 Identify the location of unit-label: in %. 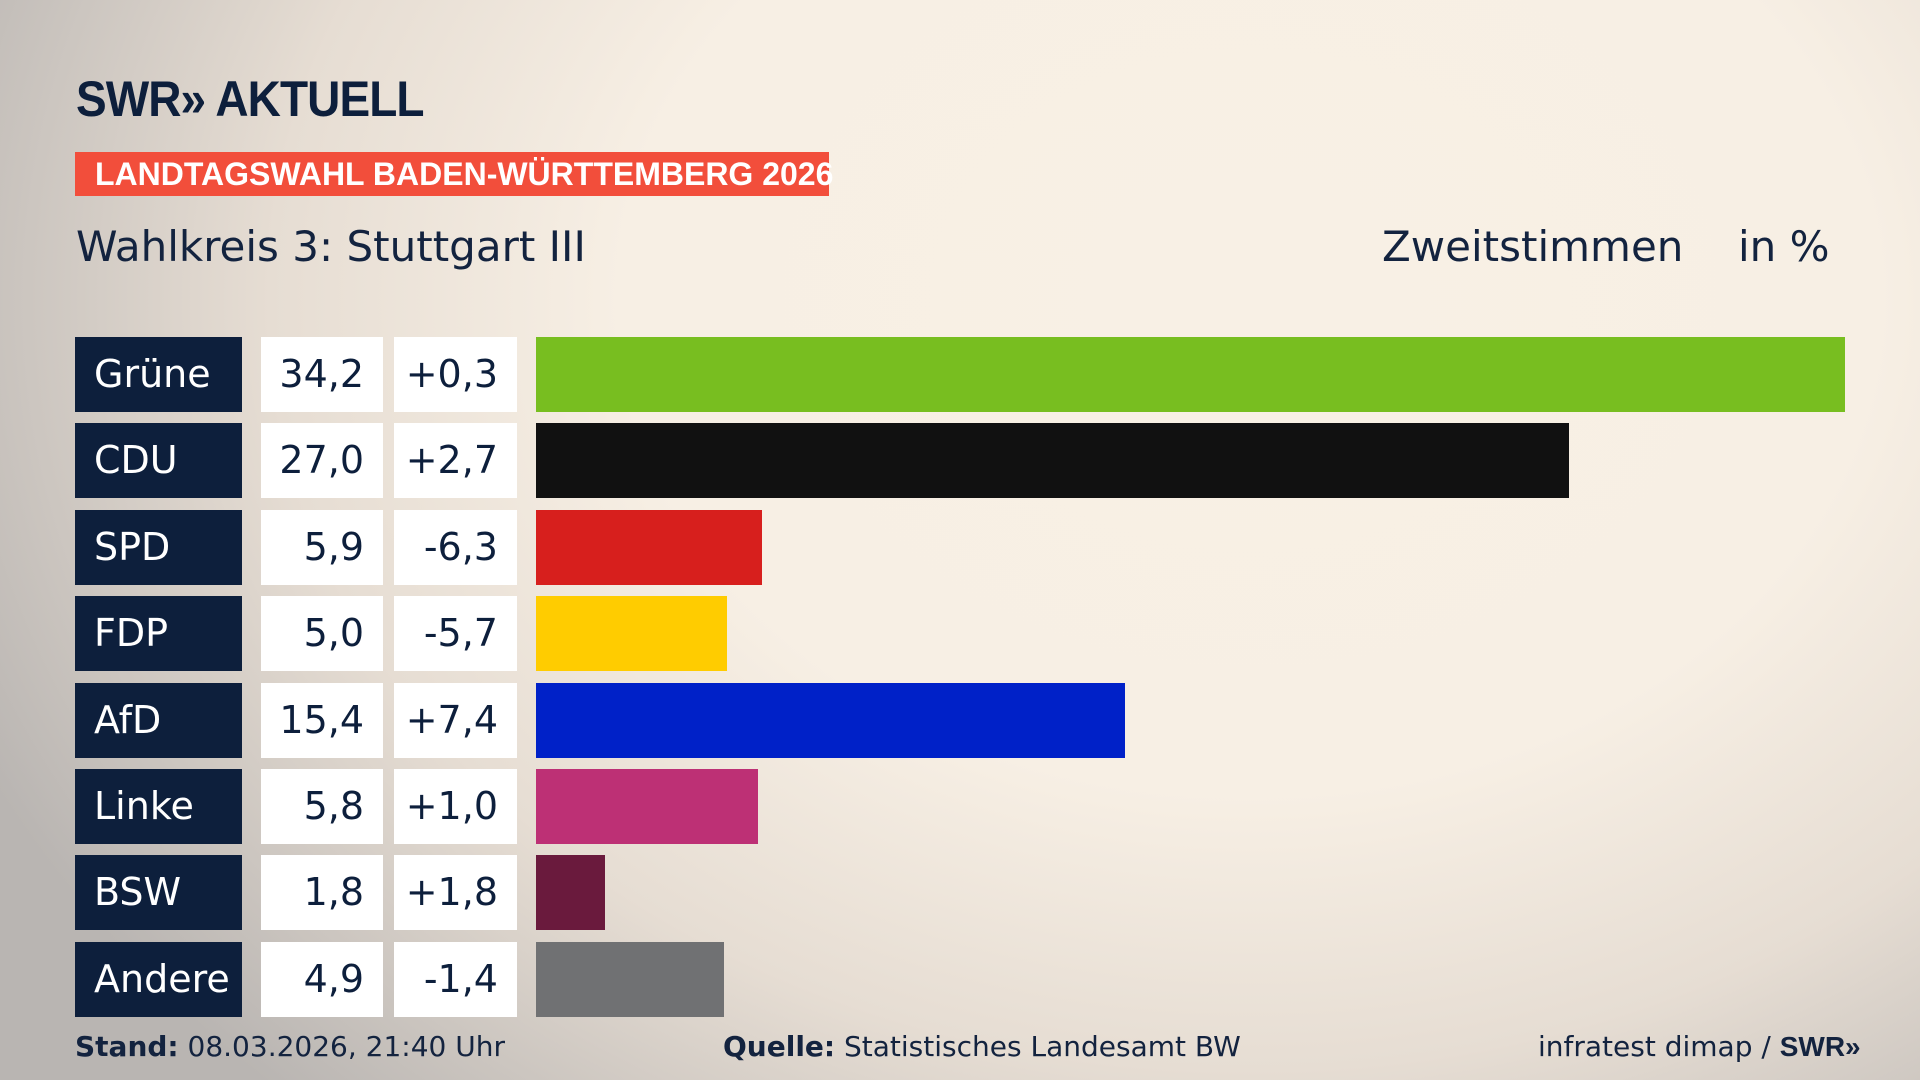
(1784, 246).